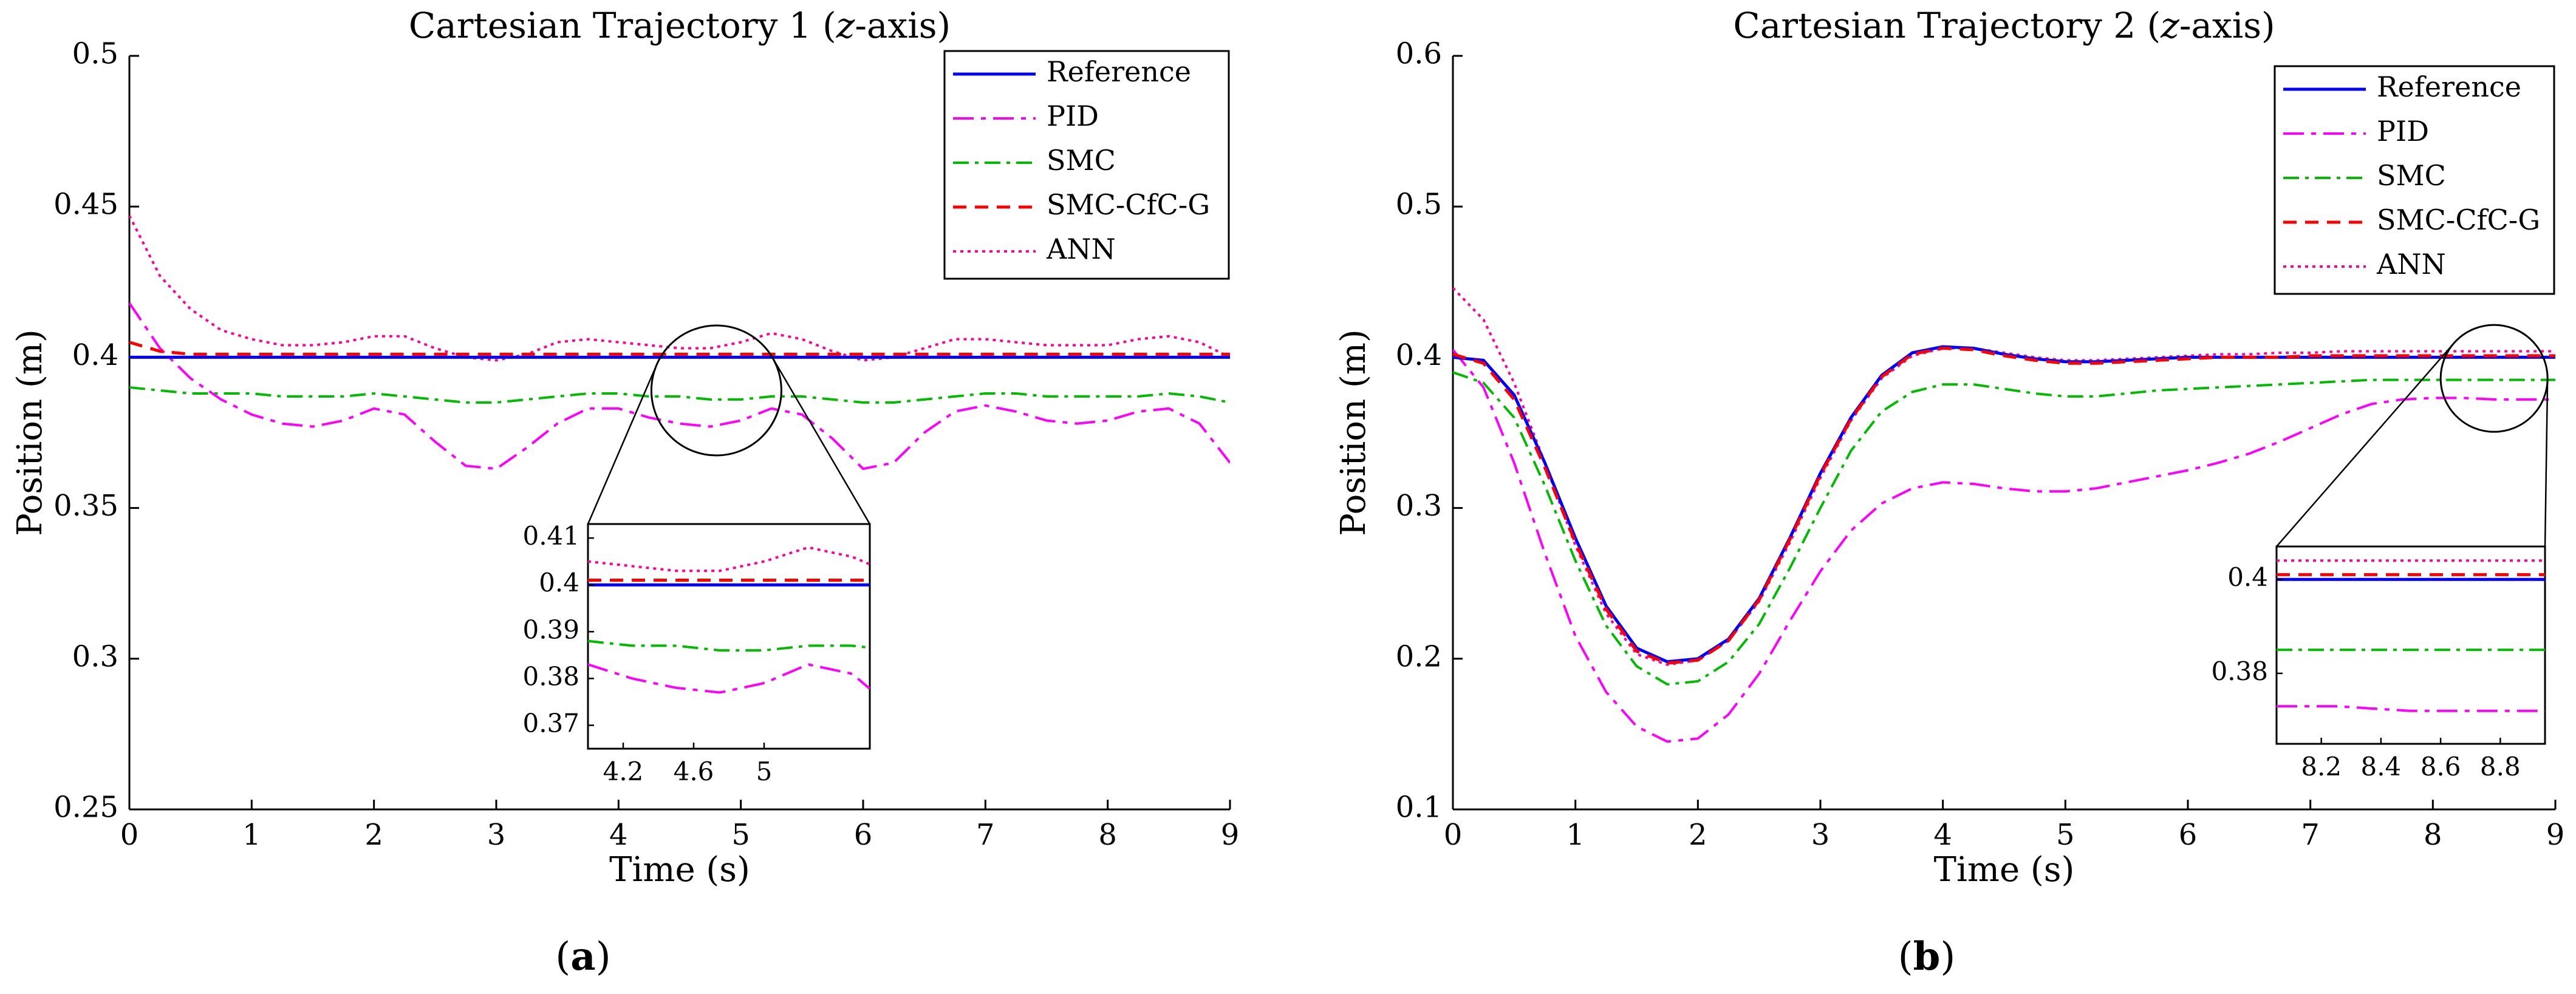 The width and height of the screenshot is (2576, 994). What do you see at coordinates (764, 772) in the screenshot?
I see `inset-x-tick-label: 5` at bounding box center [764, 772].